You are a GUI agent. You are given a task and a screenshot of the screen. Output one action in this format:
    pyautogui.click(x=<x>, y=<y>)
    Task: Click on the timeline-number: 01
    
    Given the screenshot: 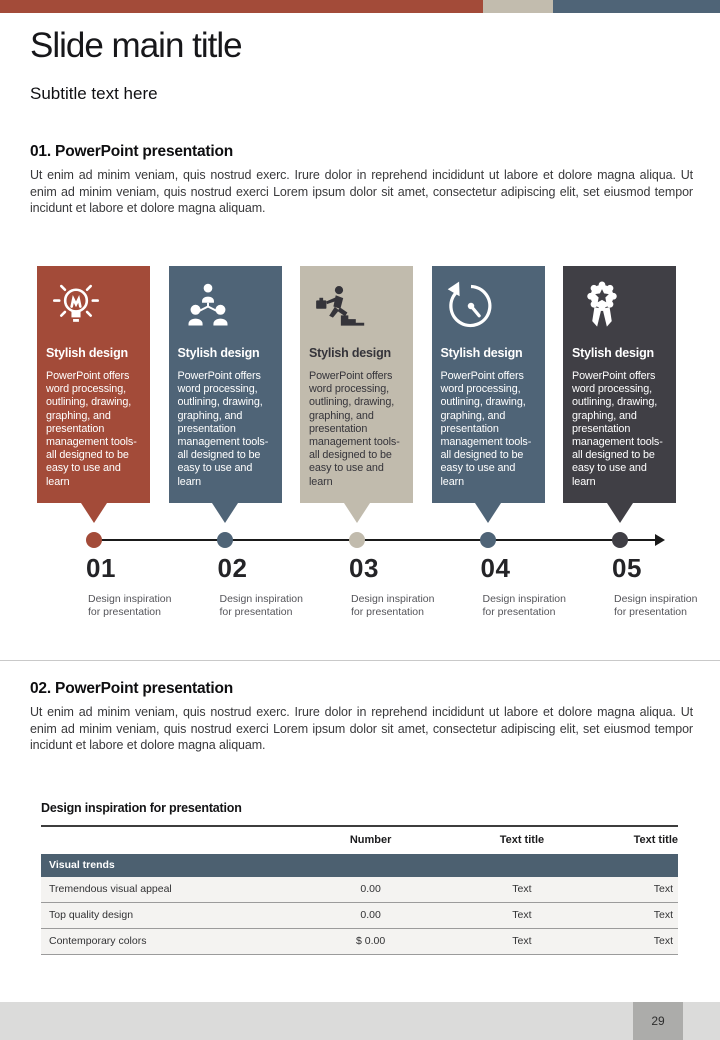 What is the action you would take?
    pyautogui.click(x=101, y=568)
    